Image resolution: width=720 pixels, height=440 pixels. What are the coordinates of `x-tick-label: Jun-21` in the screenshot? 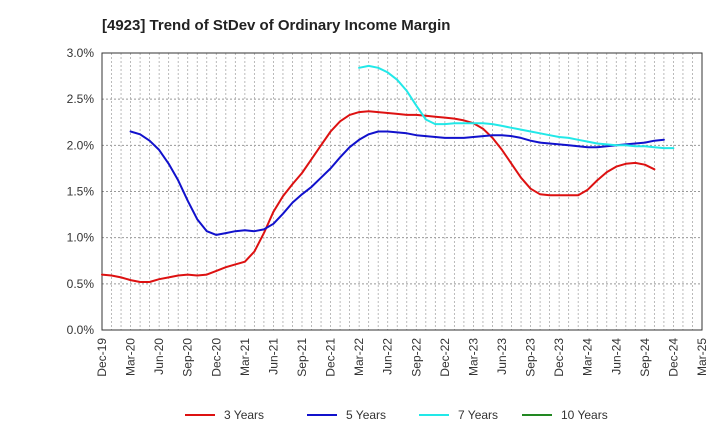 It's located at (273, 356).